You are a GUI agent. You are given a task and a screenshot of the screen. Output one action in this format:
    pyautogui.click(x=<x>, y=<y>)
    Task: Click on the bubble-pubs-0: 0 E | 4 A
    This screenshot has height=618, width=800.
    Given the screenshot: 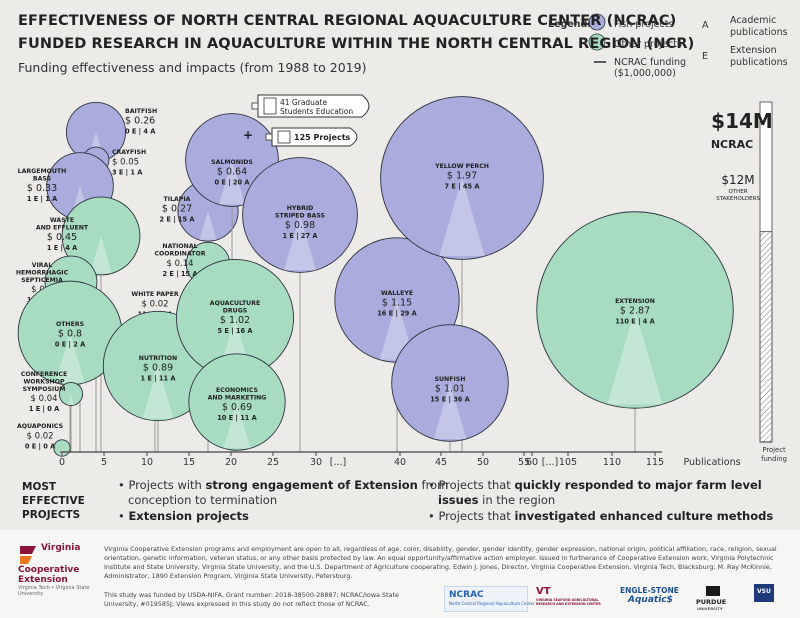 What is the action you would take?
    pyautogui.click(x=140, y=131)
    